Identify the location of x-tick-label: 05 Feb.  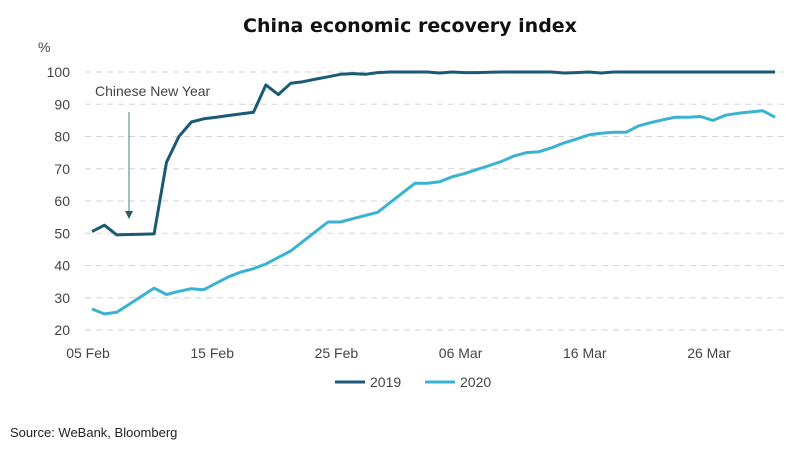
(88, 353).